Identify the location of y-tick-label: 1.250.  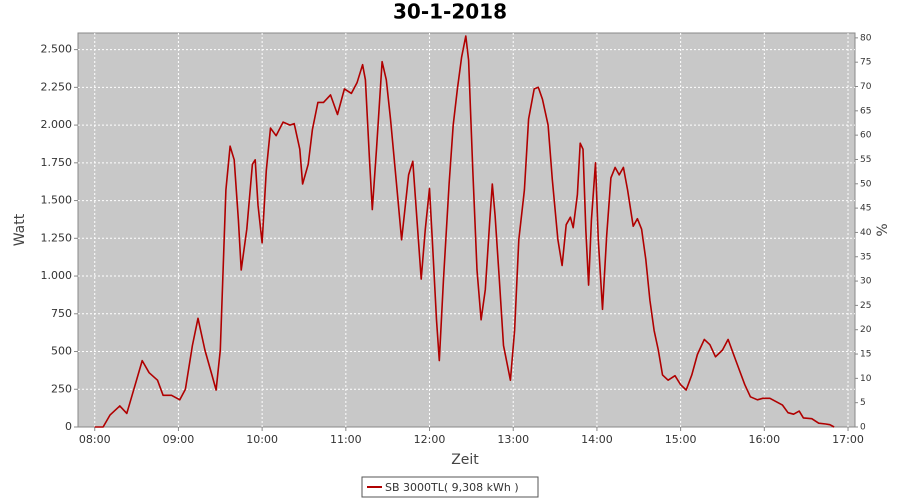
(57, 237).